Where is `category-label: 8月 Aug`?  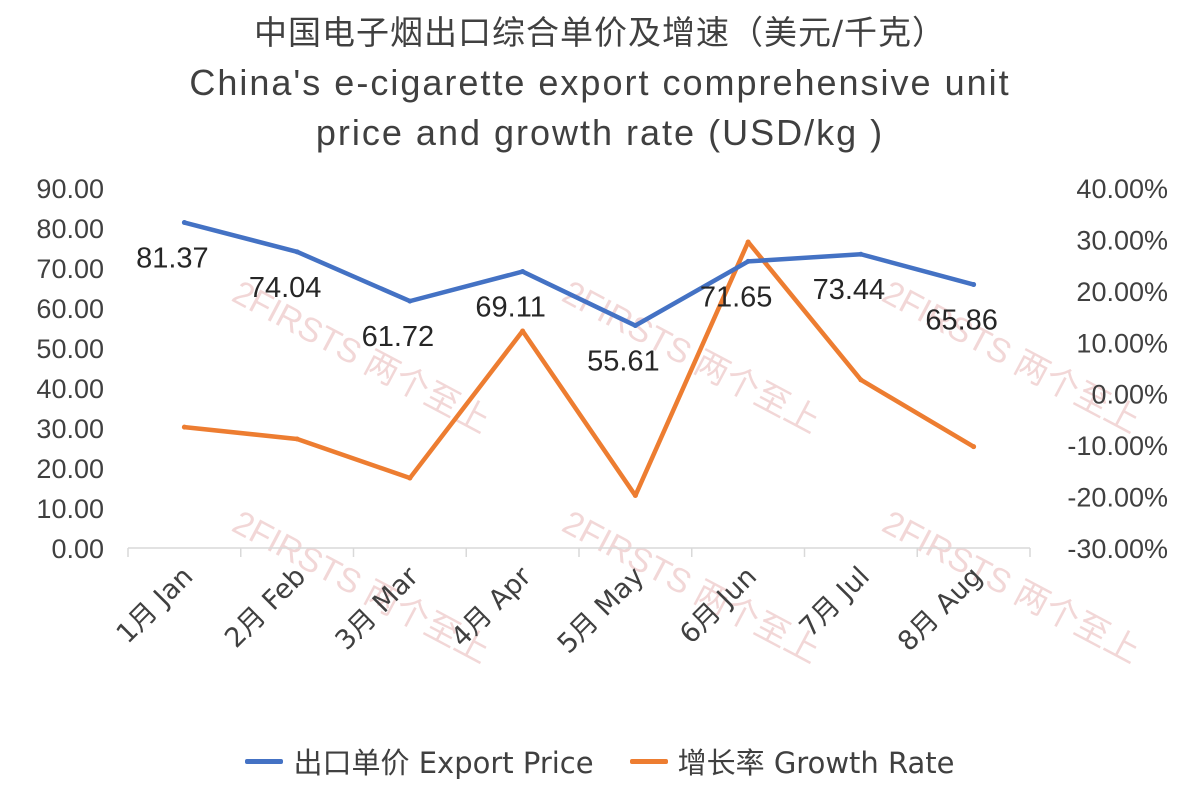 category-label: 8月 Aug is located at coordinates (940, 609).